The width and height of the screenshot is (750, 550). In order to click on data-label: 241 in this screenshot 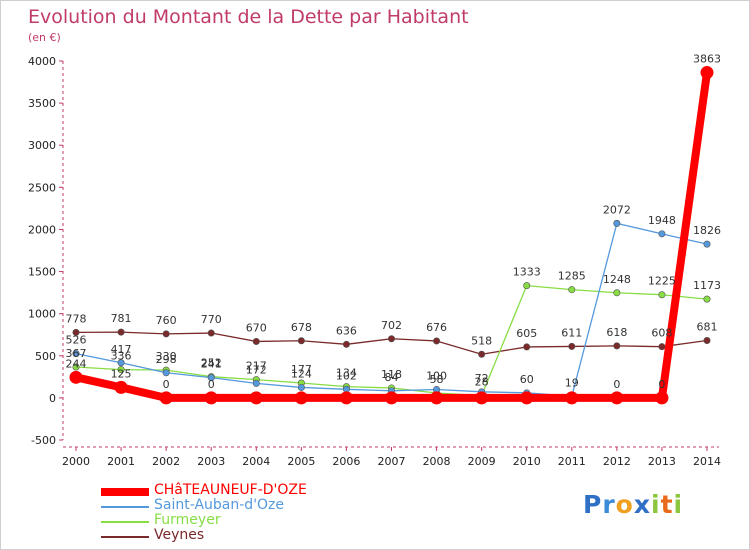, I will do `click(211, 364)`.